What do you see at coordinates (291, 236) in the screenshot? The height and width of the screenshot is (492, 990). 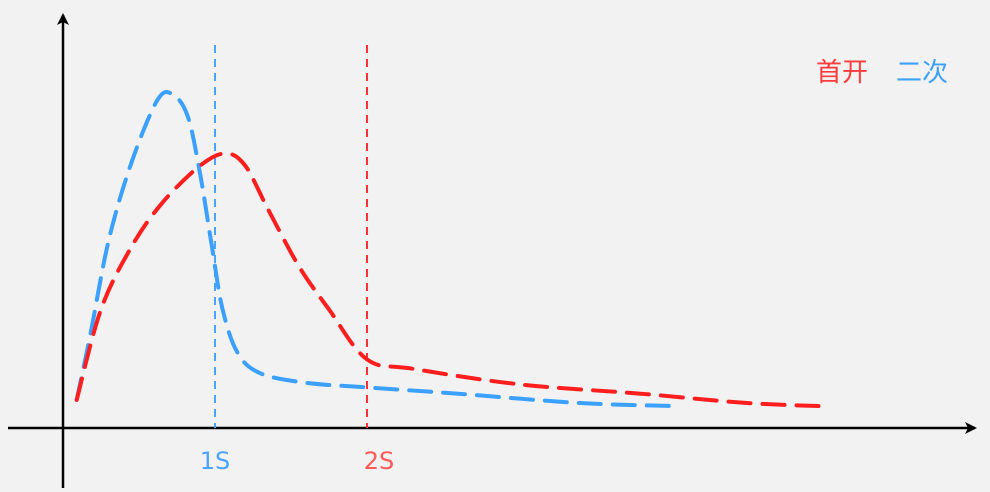 I see `reference-lines` at bounding box center [291, 236].